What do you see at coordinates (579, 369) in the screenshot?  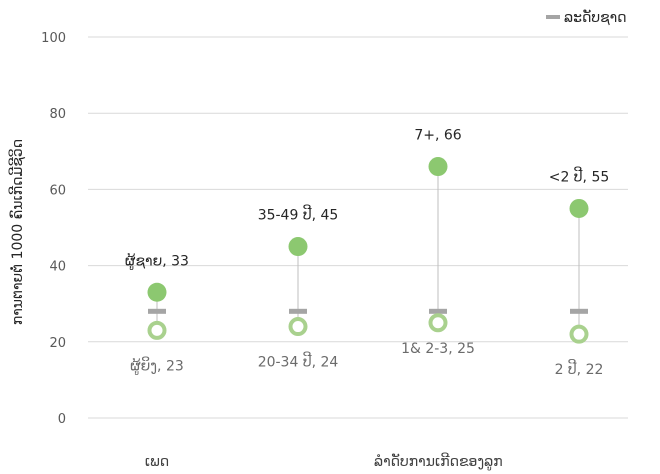 I see `low-data-label: 2 ປີ, 22` at bounding box center [579, 369].